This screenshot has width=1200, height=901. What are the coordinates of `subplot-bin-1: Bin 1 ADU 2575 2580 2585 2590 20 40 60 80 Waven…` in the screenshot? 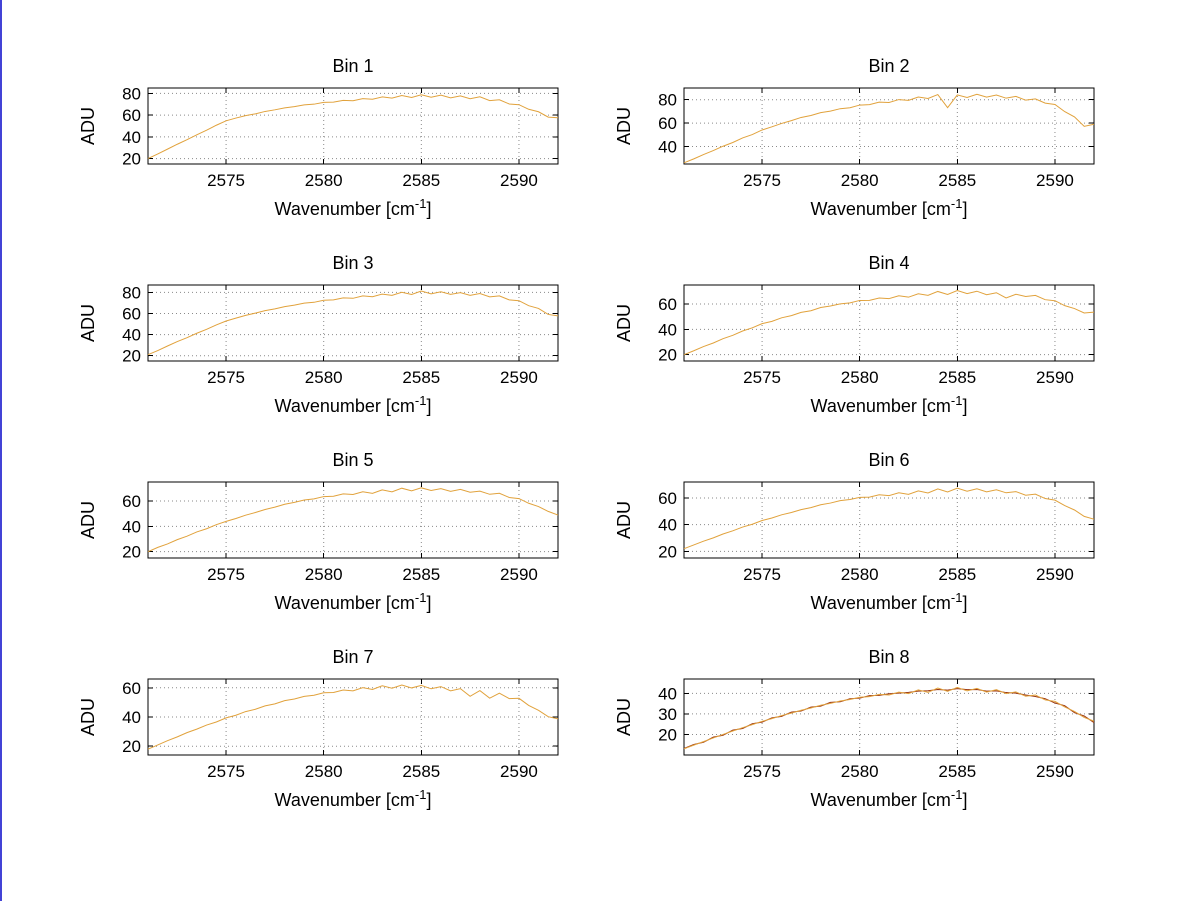 It's located at (342, 142).